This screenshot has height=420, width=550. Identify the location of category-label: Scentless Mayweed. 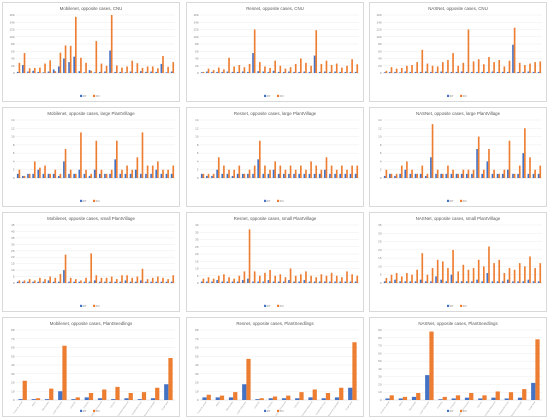
(307, 408).